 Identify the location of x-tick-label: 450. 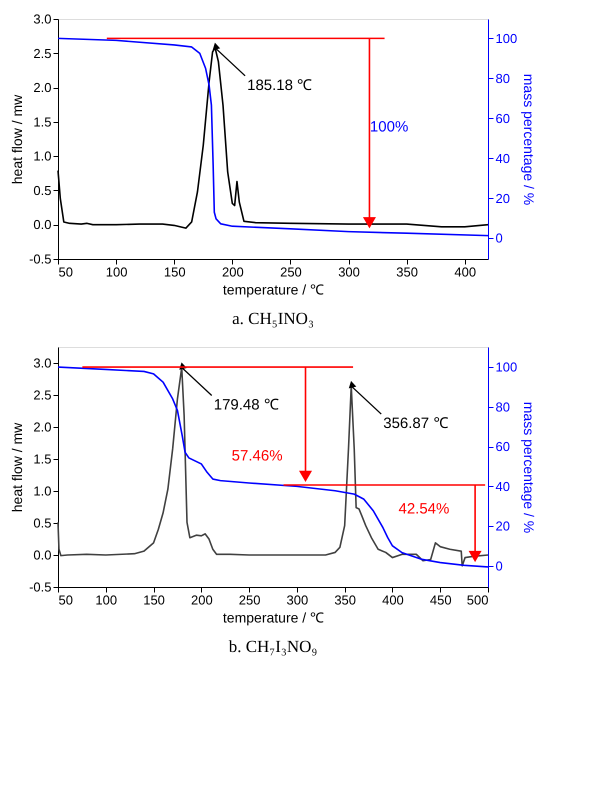
(441, 600).